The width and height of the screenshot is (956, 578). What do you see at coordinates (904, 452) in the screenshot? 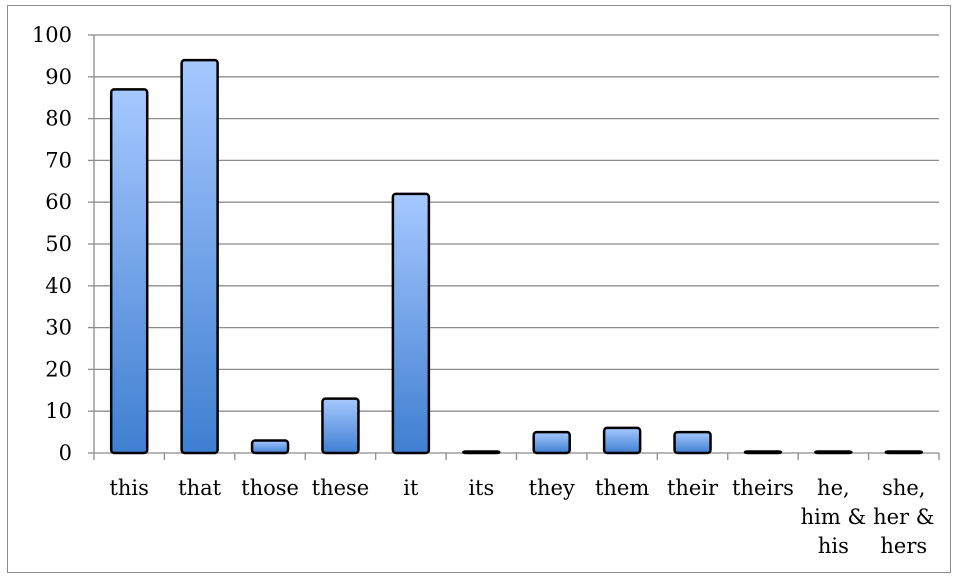
I see `bar-she-her-hers` at bounding box center [904, 452].